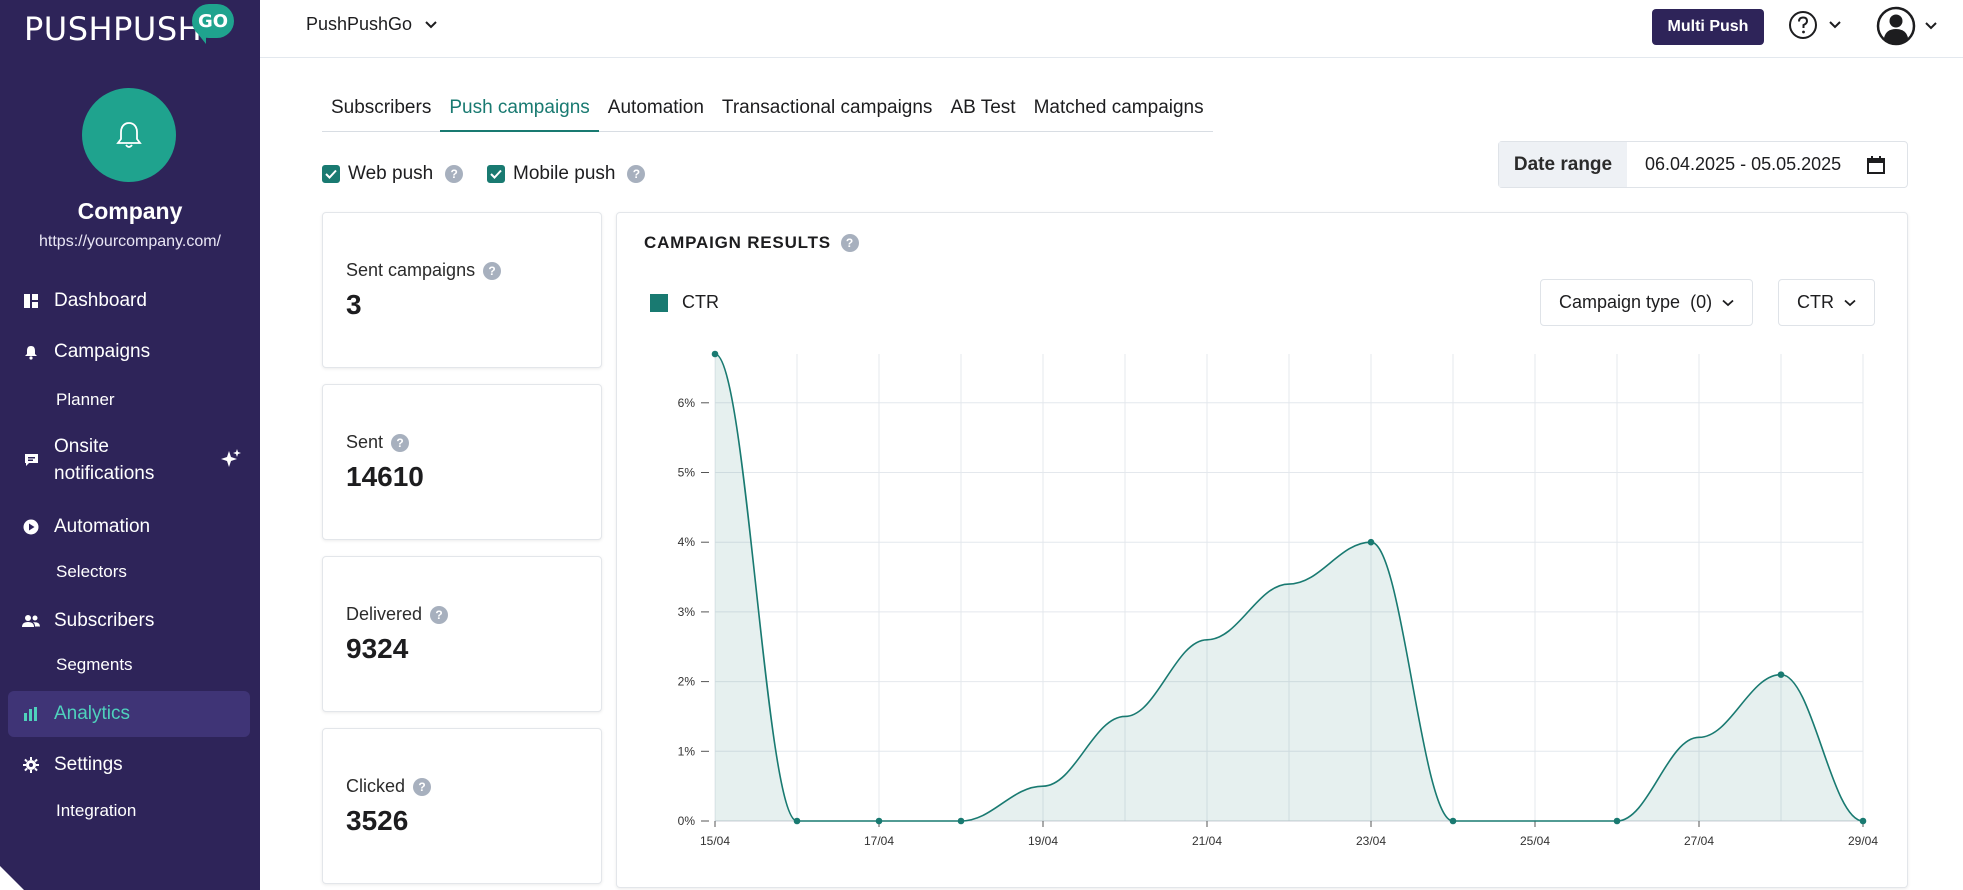 The image size is (1963, 890). I want to click on chart-legend: CTR, so click(684, 302).